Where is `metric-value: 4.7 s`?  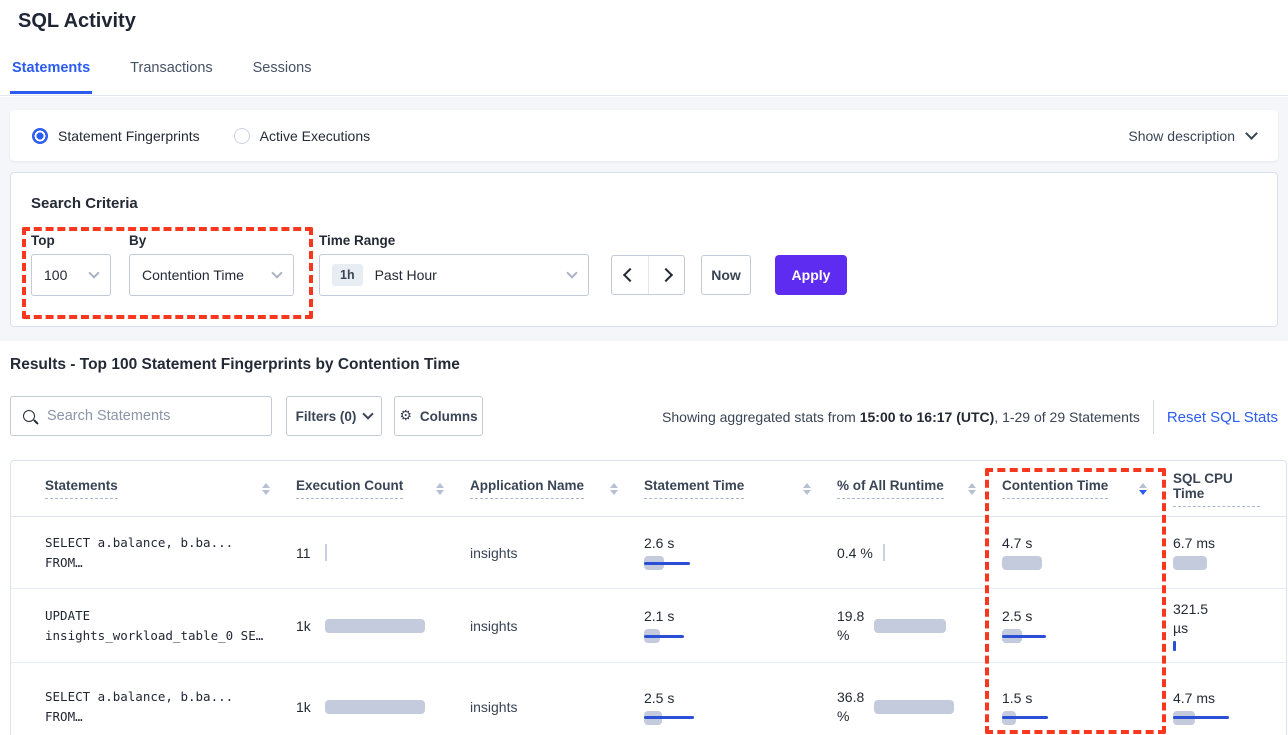 metric-value: 4.7 s is located at coordinates (1017, 543).